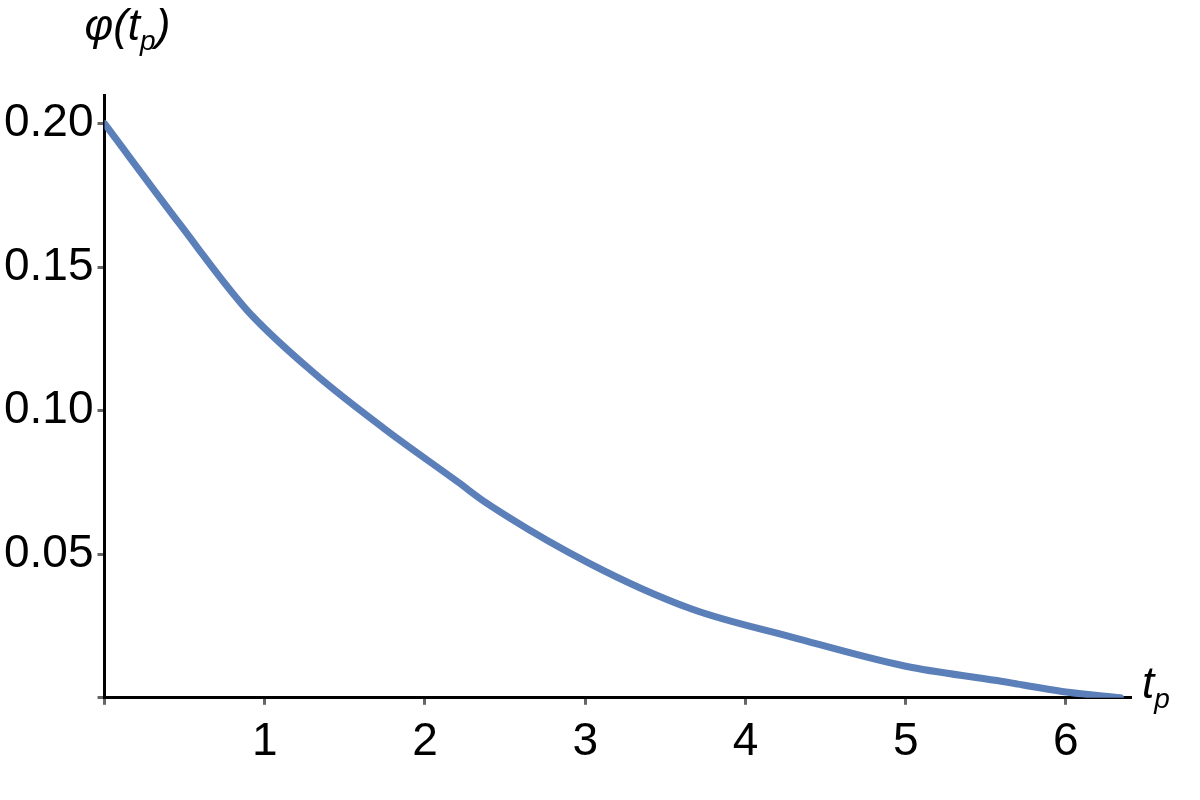  I want to click on y-tick-label: 0.05, so click(49, 550).